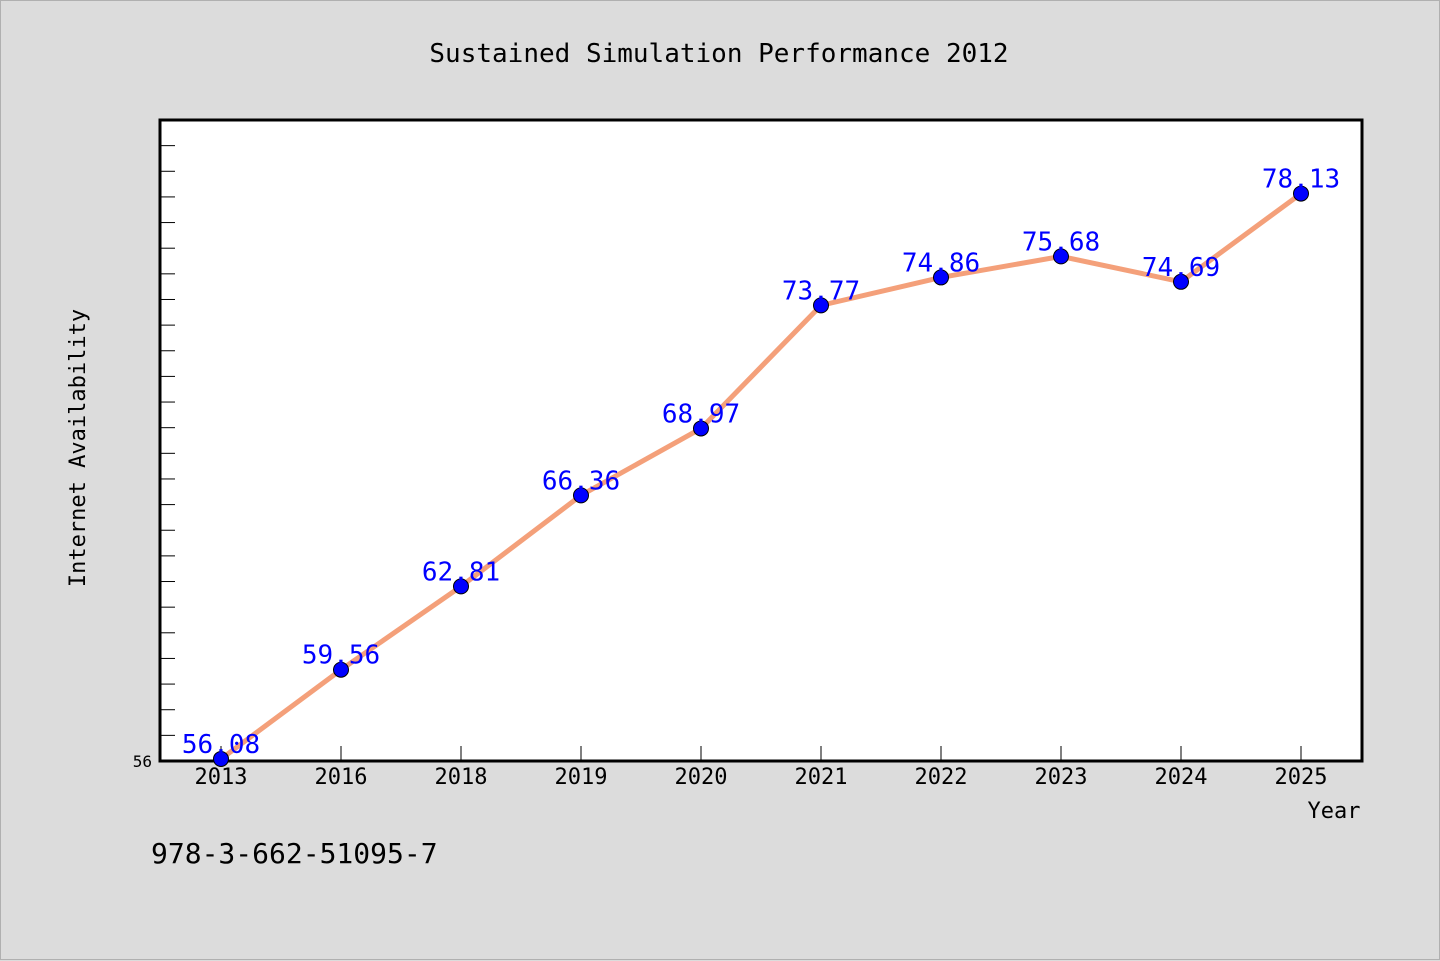 This screenshot has width=1440, height=961. Describe the element at coordinates (581, 777) in the screenshot. I see `x-tick-label: 2019` at that location.